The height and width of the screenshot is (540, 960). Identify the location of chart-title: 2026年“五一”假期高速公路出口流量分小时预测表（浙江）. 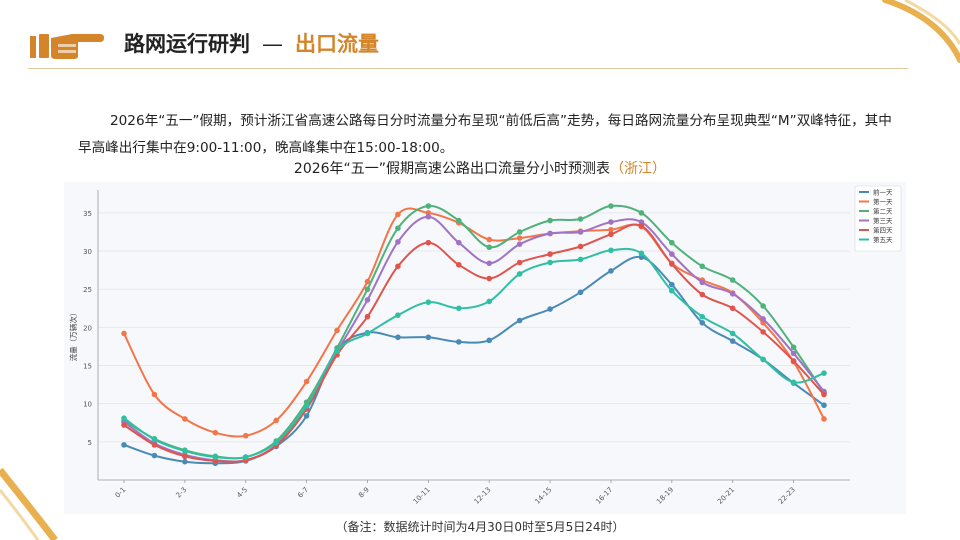
(480, 168).